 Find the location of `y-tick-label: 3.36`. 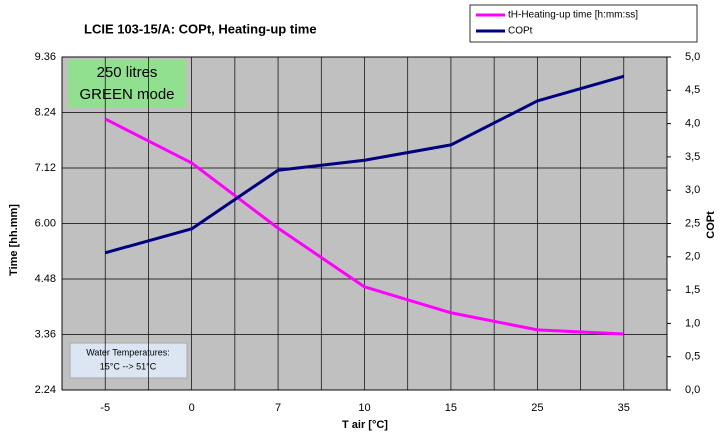

y-tick-label: 3.36 is located at coordinates (45, 334).